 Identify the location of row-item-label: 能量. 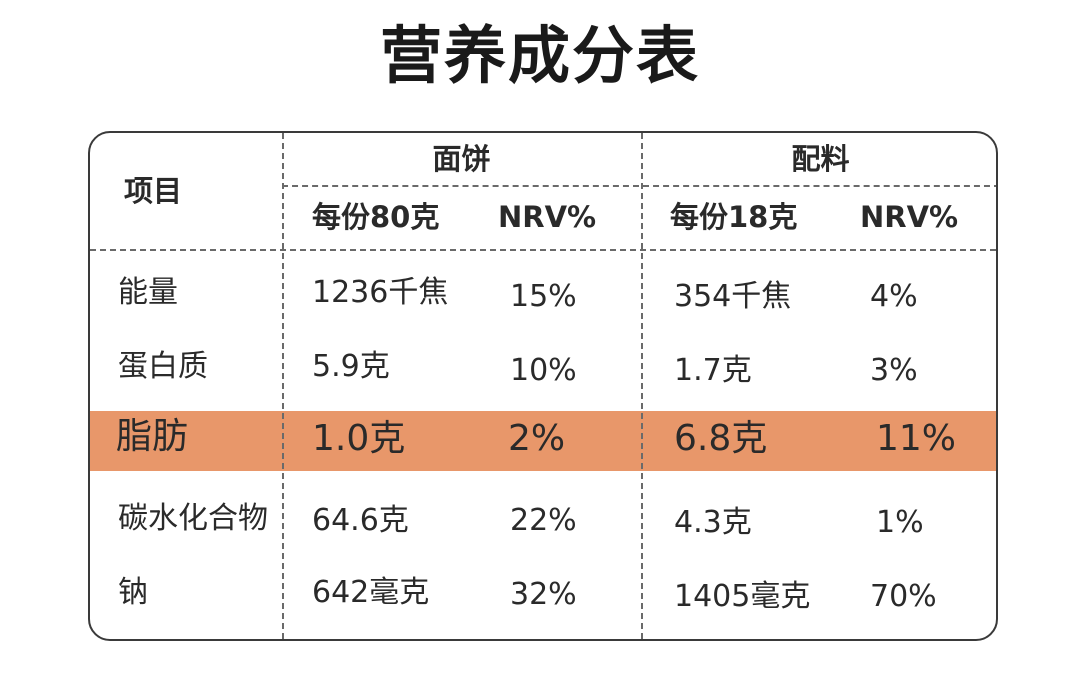
(148, 292).